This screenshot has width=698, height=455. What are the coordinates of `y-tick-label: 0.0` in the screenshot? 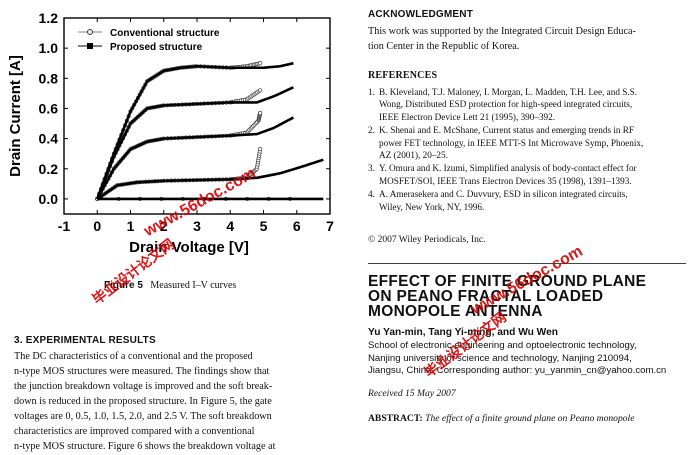 It's located at (49, 199).